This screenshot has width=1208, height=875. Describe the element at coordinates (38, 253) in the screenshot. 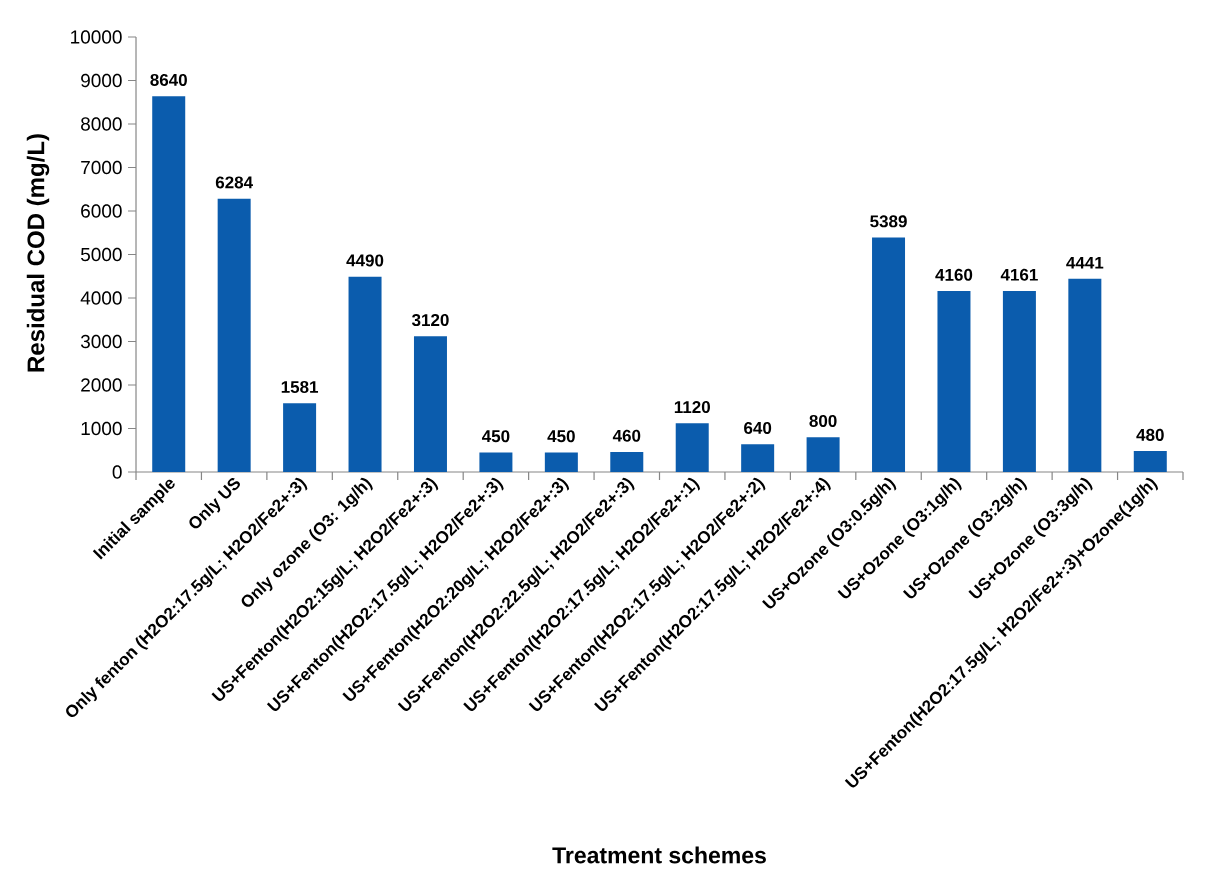

I see `y-axis-title: Residual COD (mg/L)` at that location.